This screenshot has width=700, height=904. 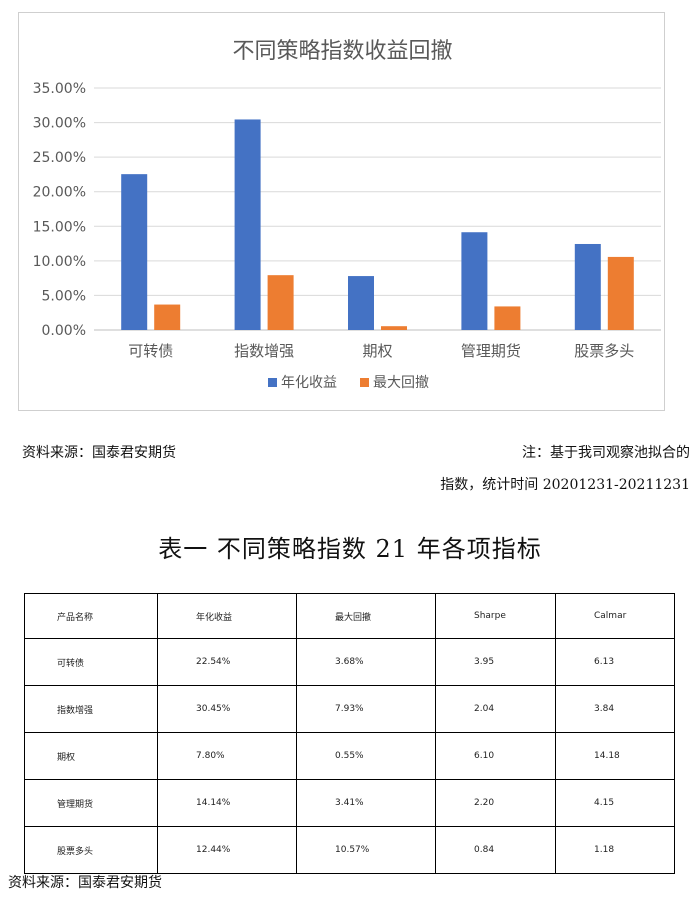 What do you see at coordinates (606, 453) in the screenshot?
I see `chart-note-line-1: 注：基于我司观察池拟合的` at bounding box center [606, 453].